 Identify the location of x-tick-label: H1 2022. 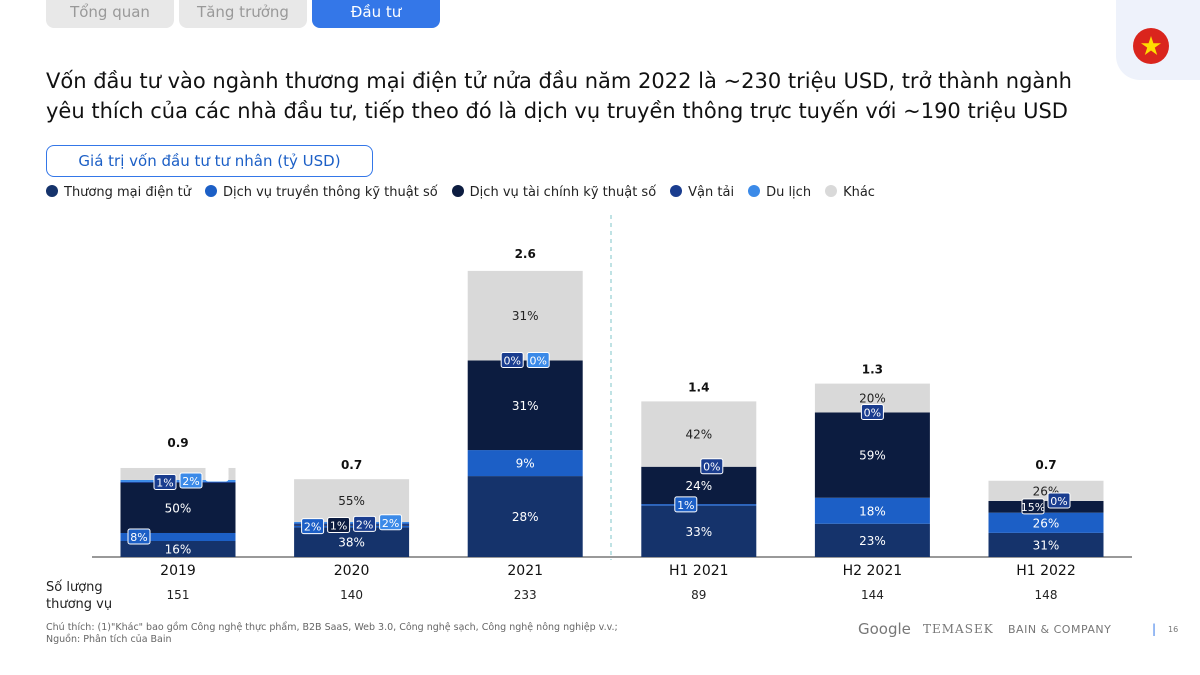
(1046, 571).